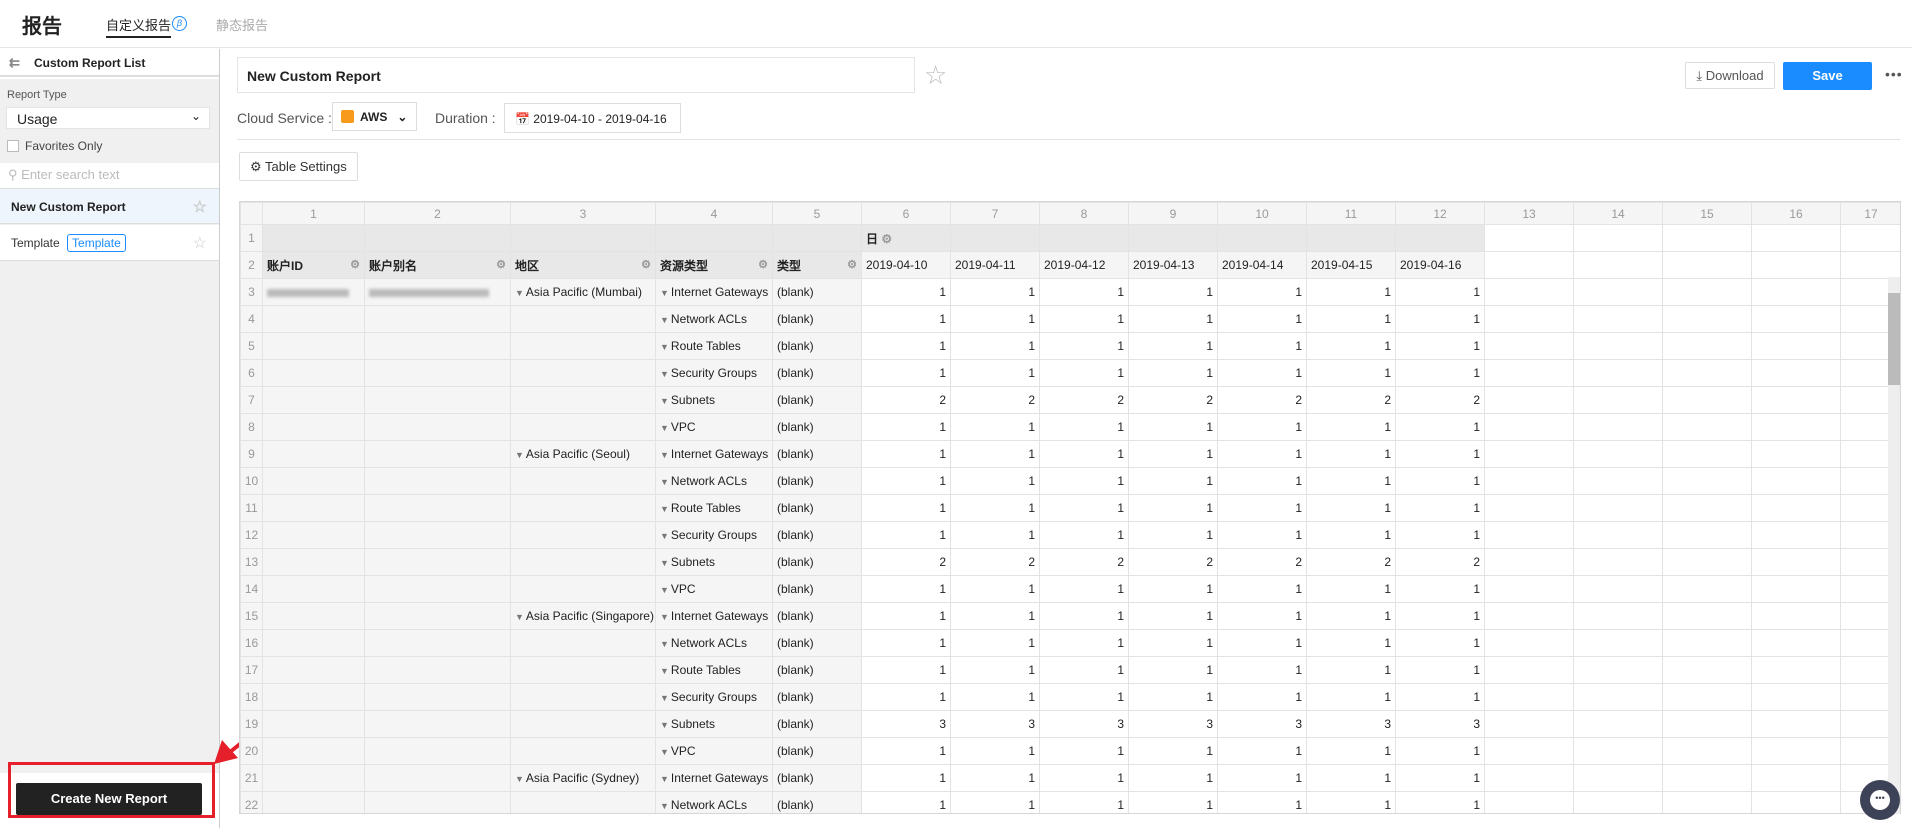 The height and width of the screenshot is (828, 1912). Describe the element at coordinates (298, 166) in the screenshot. I see `table-settings-button: ⚙ Table Settings` at that location.